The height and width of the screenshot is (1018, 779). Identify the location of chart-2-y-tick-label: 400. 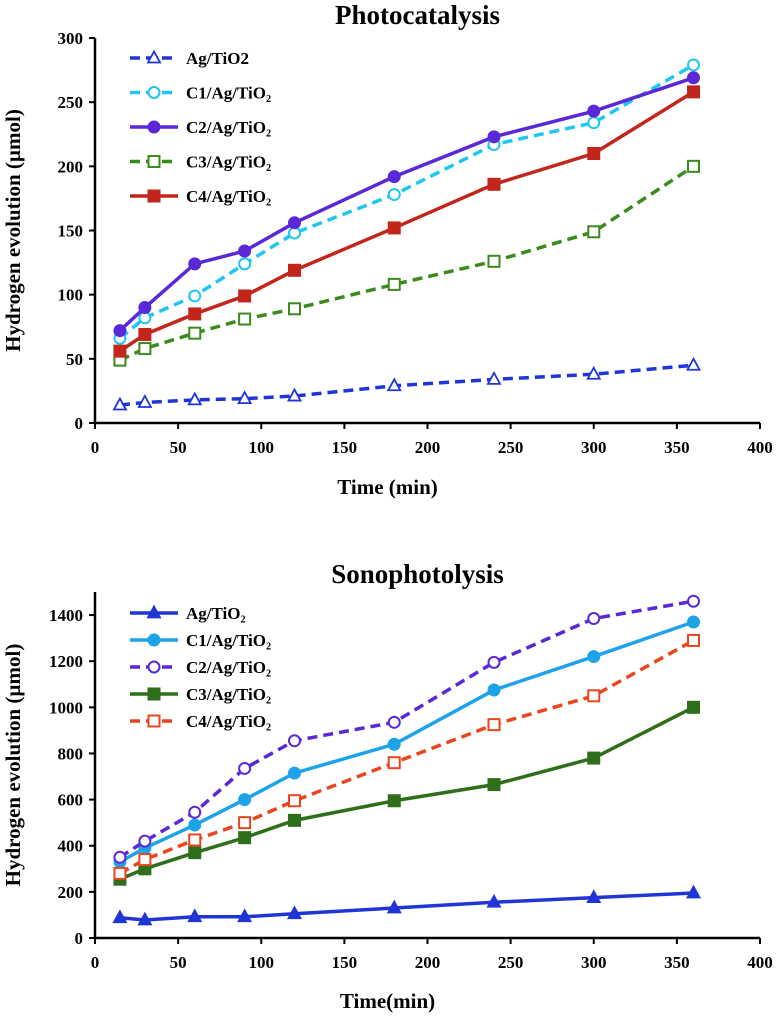
(71, 846).